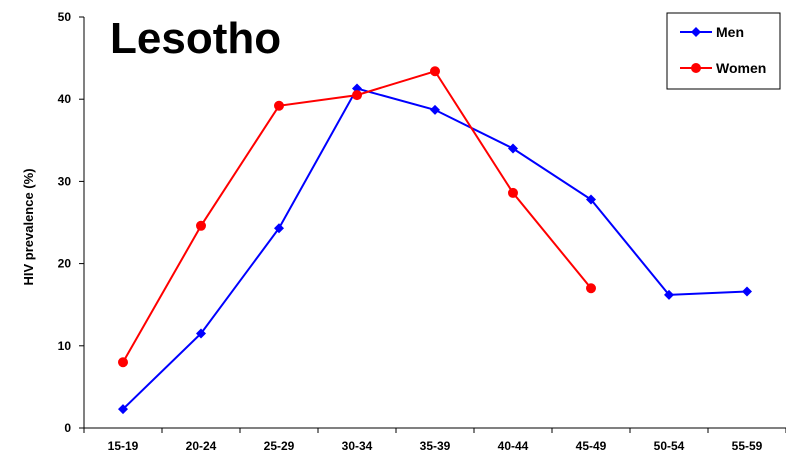  What do you see at coordinates (201, 446) in the screenshot?
I see `x-tick-label: 20-24` at bounding box center [201, 446].